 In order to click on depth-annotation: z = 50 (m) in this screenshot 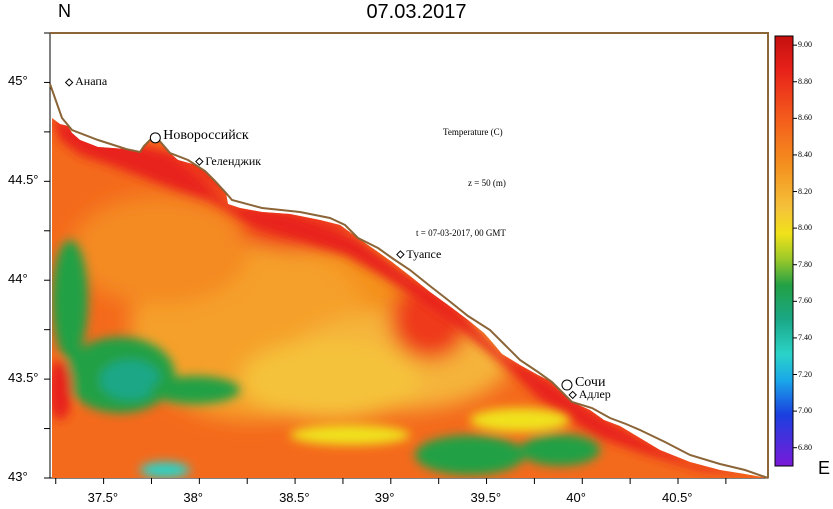, I will do `click(487, 183)`.